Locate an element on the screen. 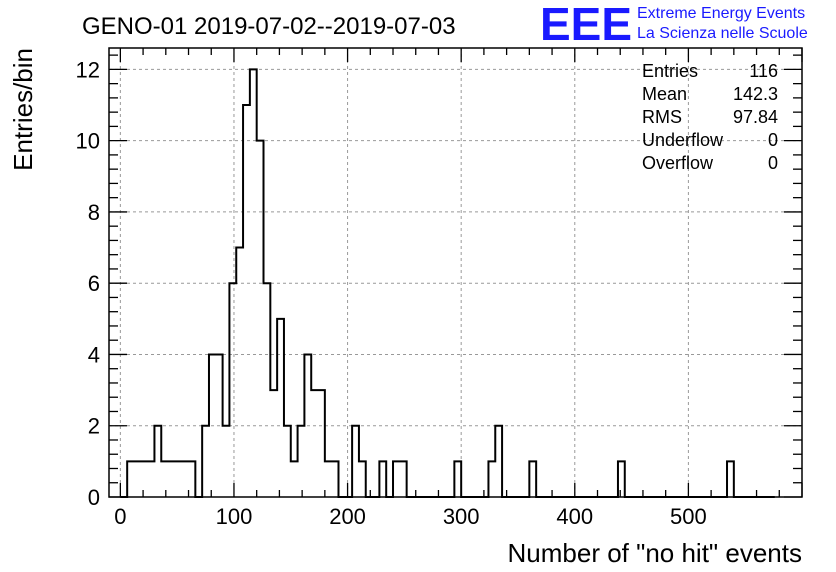 The width and height of the screenshot is (836, 572). stats-value: 116 is located at coordinates (763, 71).